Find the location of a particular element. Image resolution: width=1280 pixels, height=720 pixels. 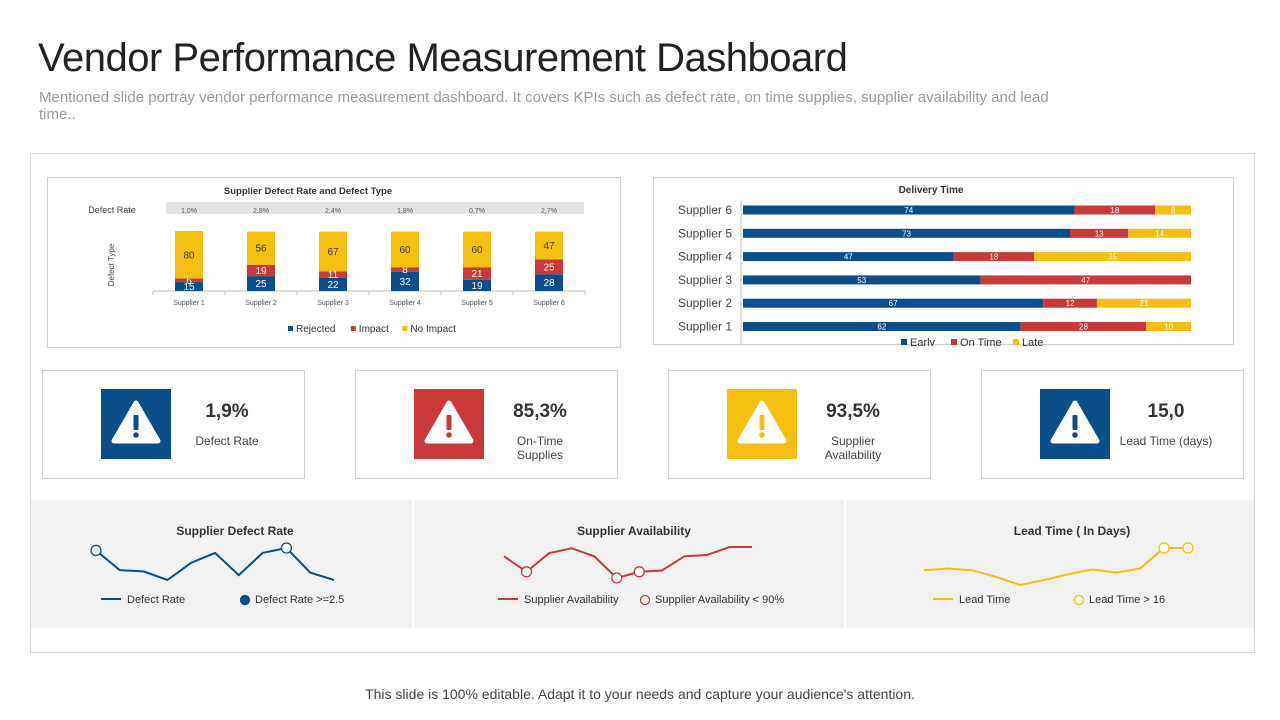

kpi-value: 1,9% is located at coordinates (227, 411).